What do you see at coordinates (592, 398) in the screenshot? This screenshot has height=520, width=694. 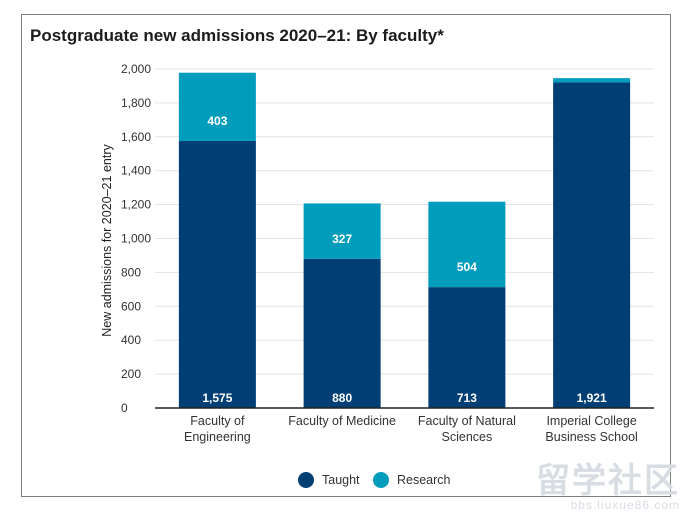 I see `data-label: 1,921` at bounding box center [592, 398].